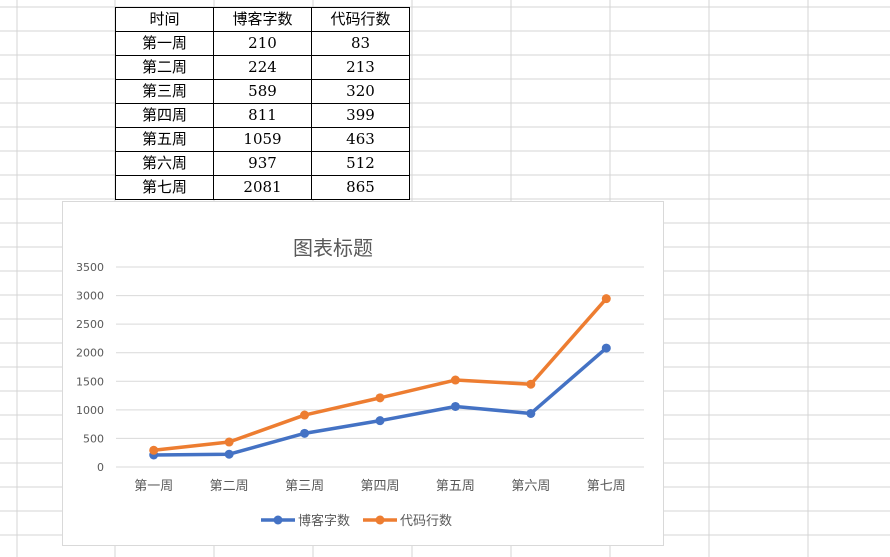  I want to click on table-cell: 时间, so click(164, 19).